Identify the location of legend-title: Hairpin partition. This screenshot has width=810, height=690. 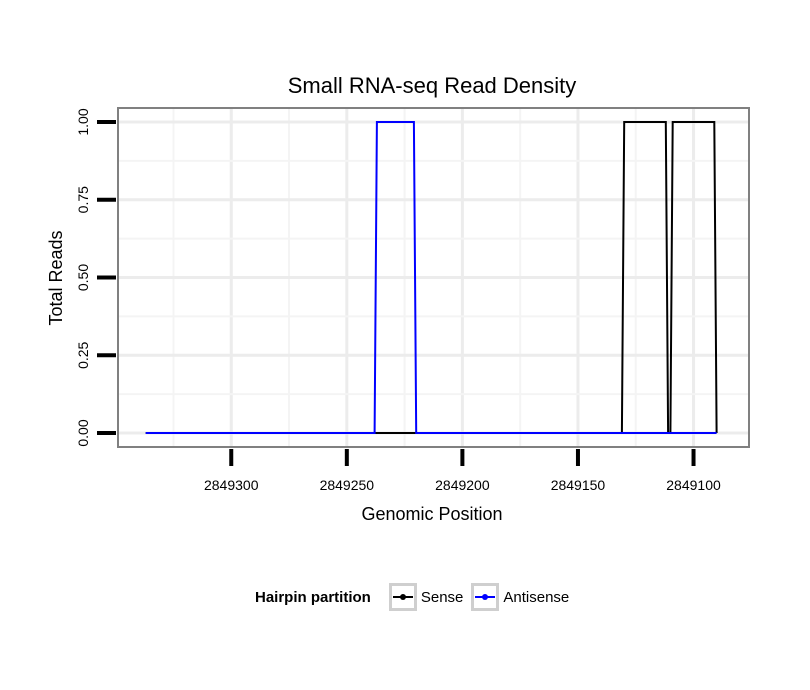
(313, 597).